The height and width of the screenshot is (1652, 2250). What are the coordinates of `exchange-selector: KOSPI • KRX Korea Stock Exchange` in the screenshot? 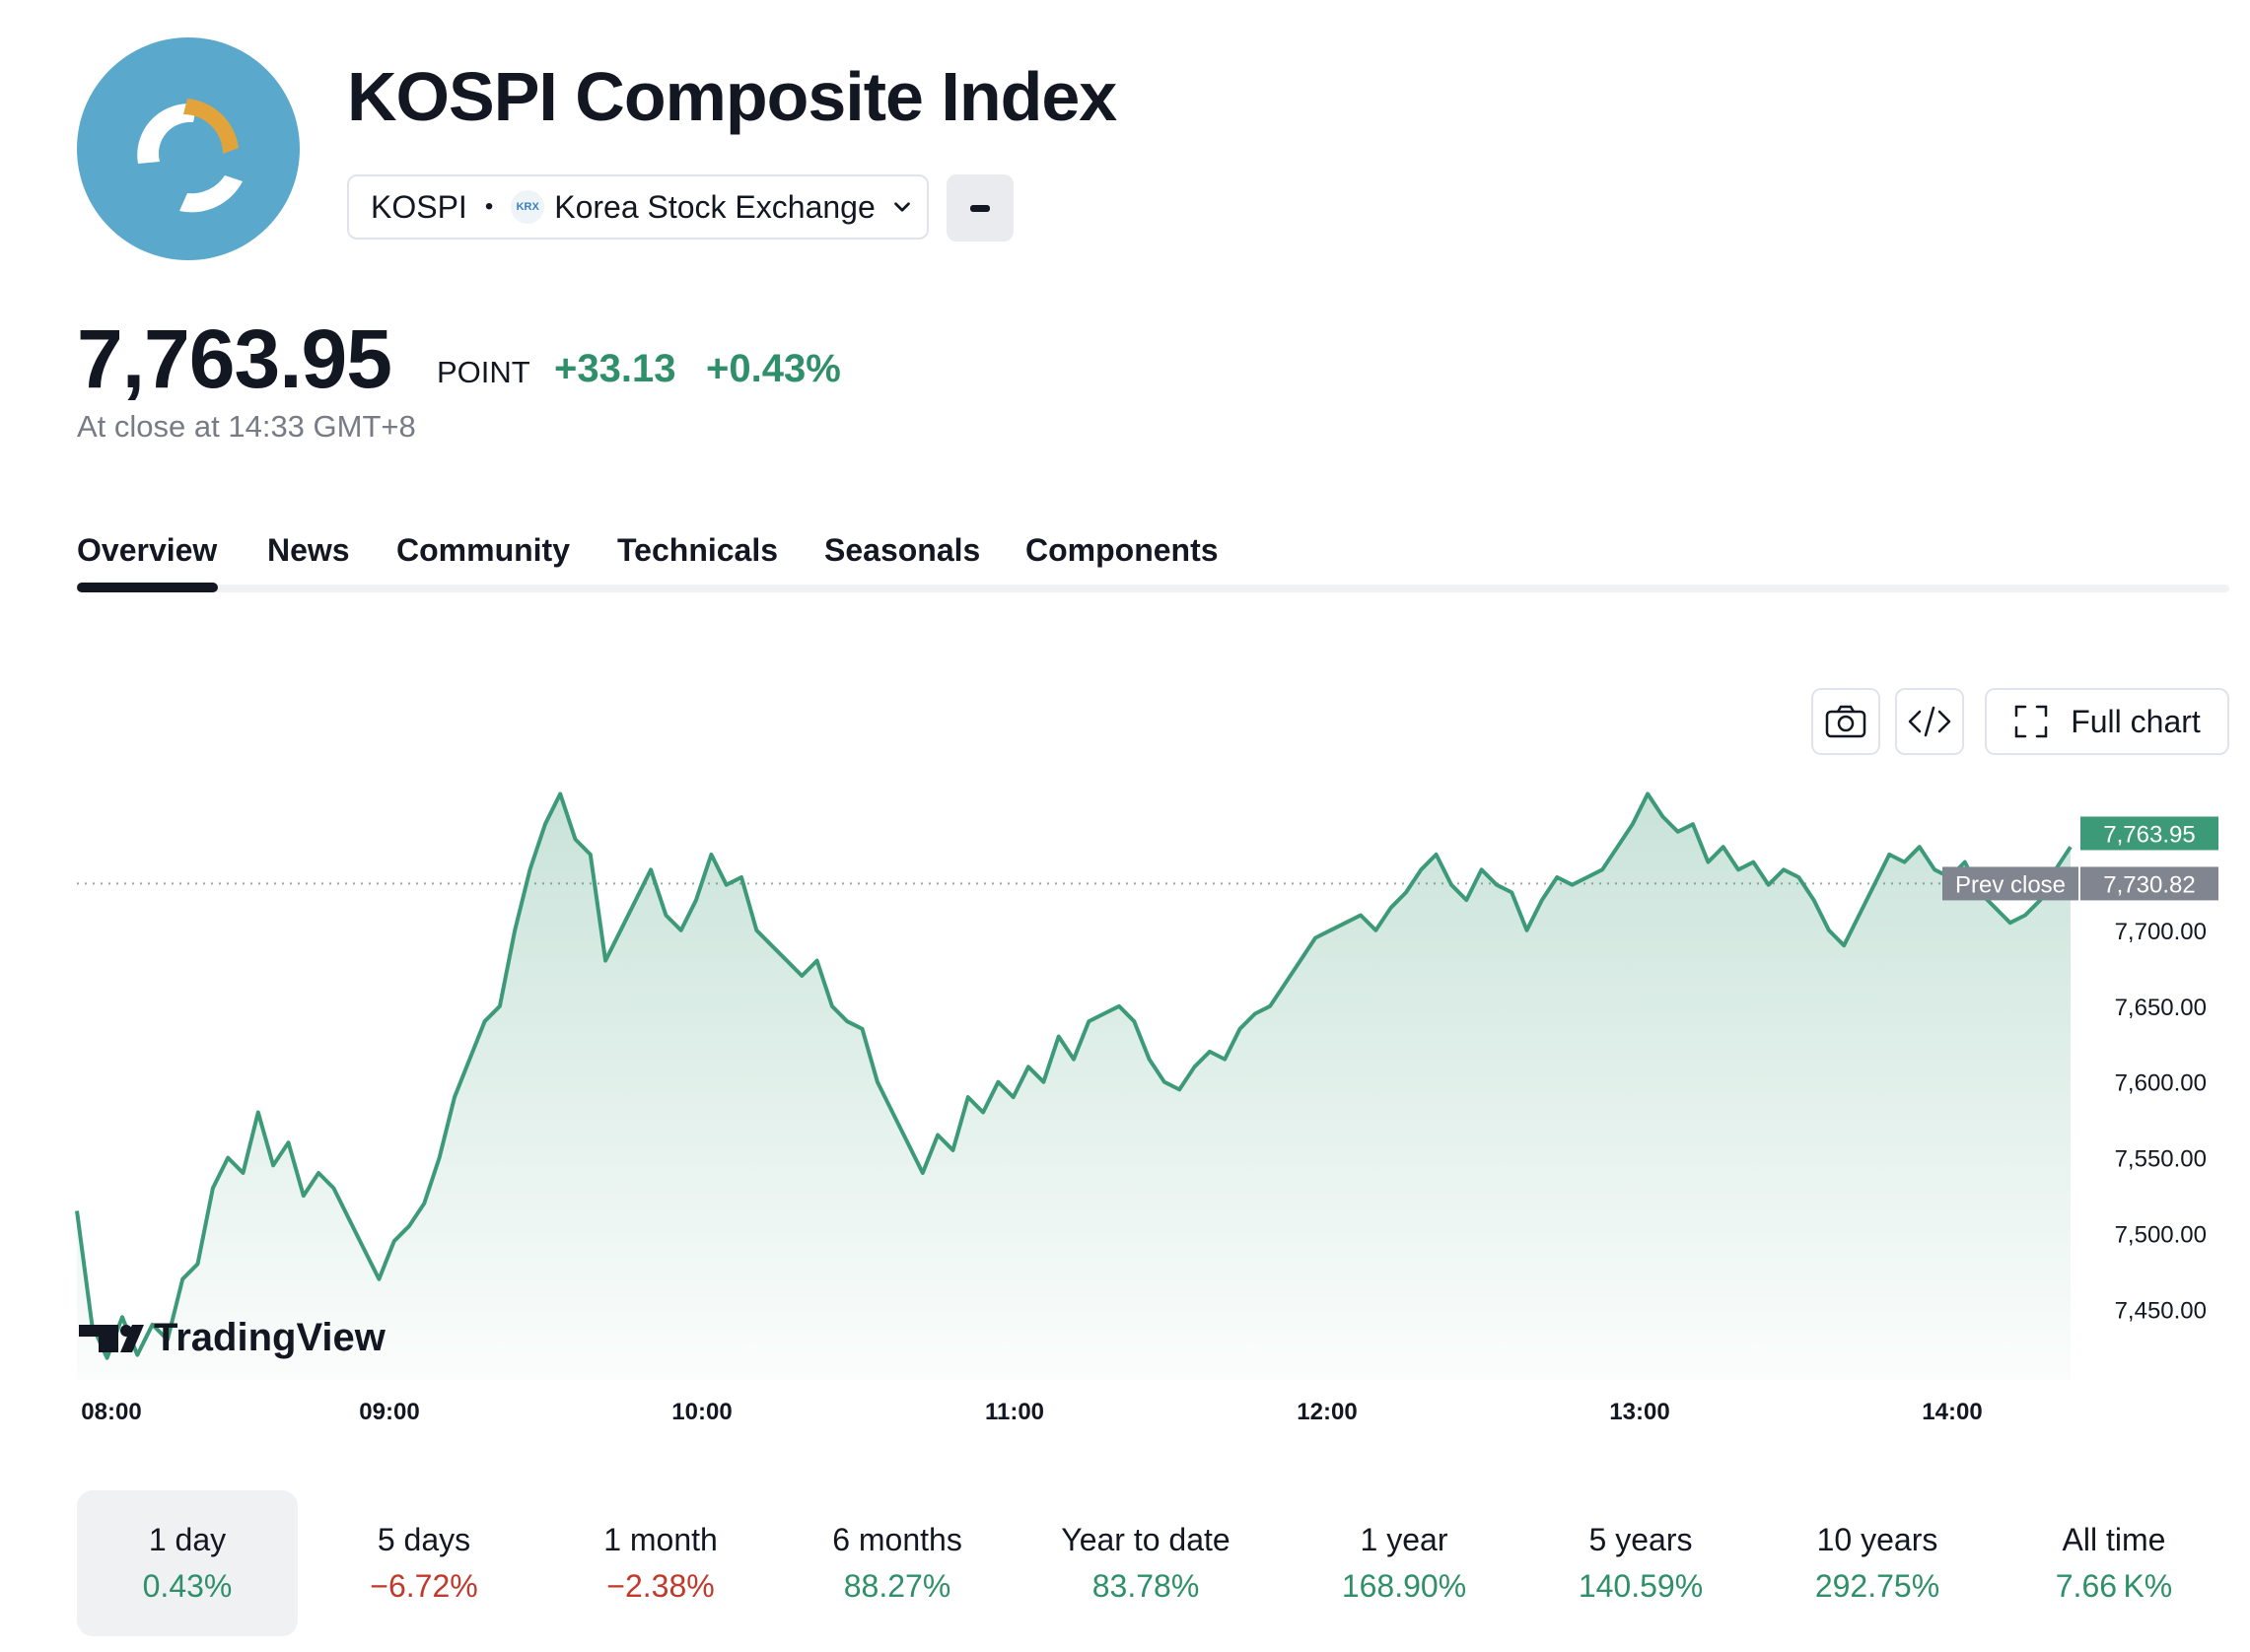 It's located at (638, 207).